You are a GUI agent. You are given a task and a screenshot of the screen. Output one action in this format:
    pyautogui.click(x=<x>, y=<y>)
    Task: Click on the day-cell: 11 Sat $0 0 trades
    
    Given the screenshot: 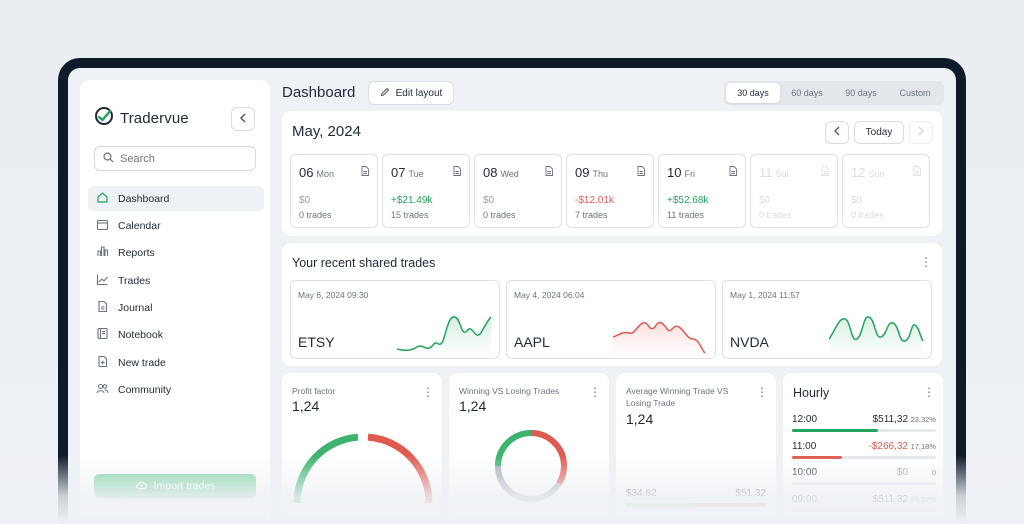 What is the action you would take?
    pyautogui.click(x=794, y=191)
    